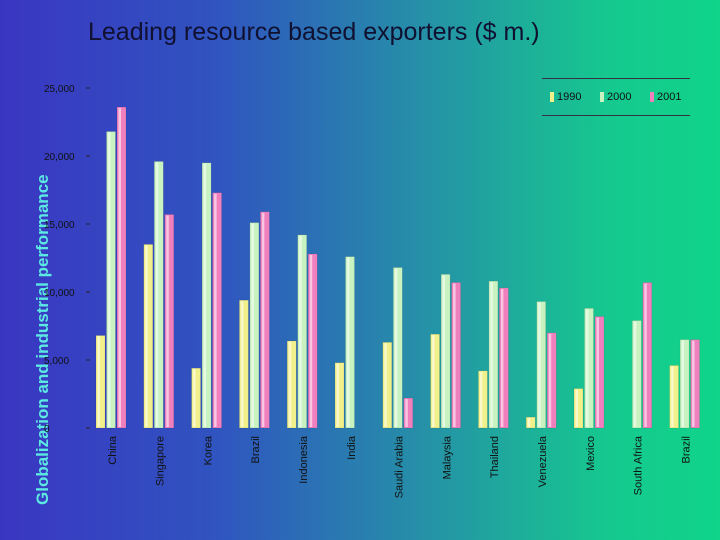 Image resolution: width=720 pixels, height=540 pixels. Describe the element at coordinates (569, 97) in the screenshot. I see `legend-label-1990: 1990` at that location.